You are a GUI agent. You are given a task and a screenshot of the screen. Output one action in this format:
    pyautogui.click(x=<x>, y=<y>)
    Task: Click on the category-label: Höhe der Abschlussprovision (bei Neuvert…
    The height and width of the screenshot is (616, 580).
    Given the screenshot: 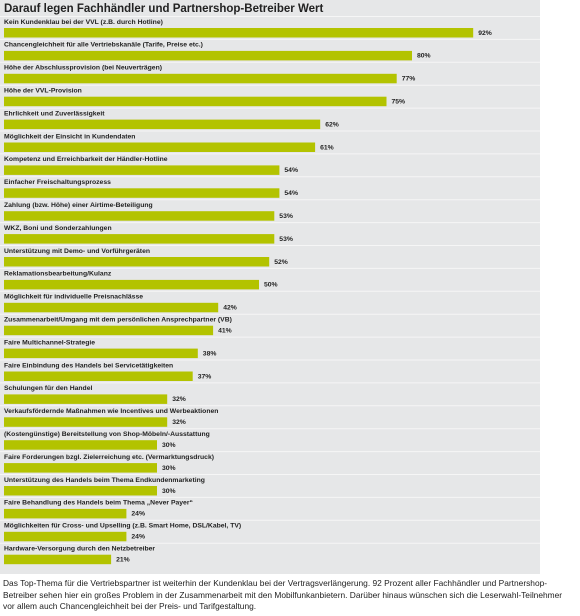 What is the action you would take?
    pyautogui.click(x=83, y=68)
    